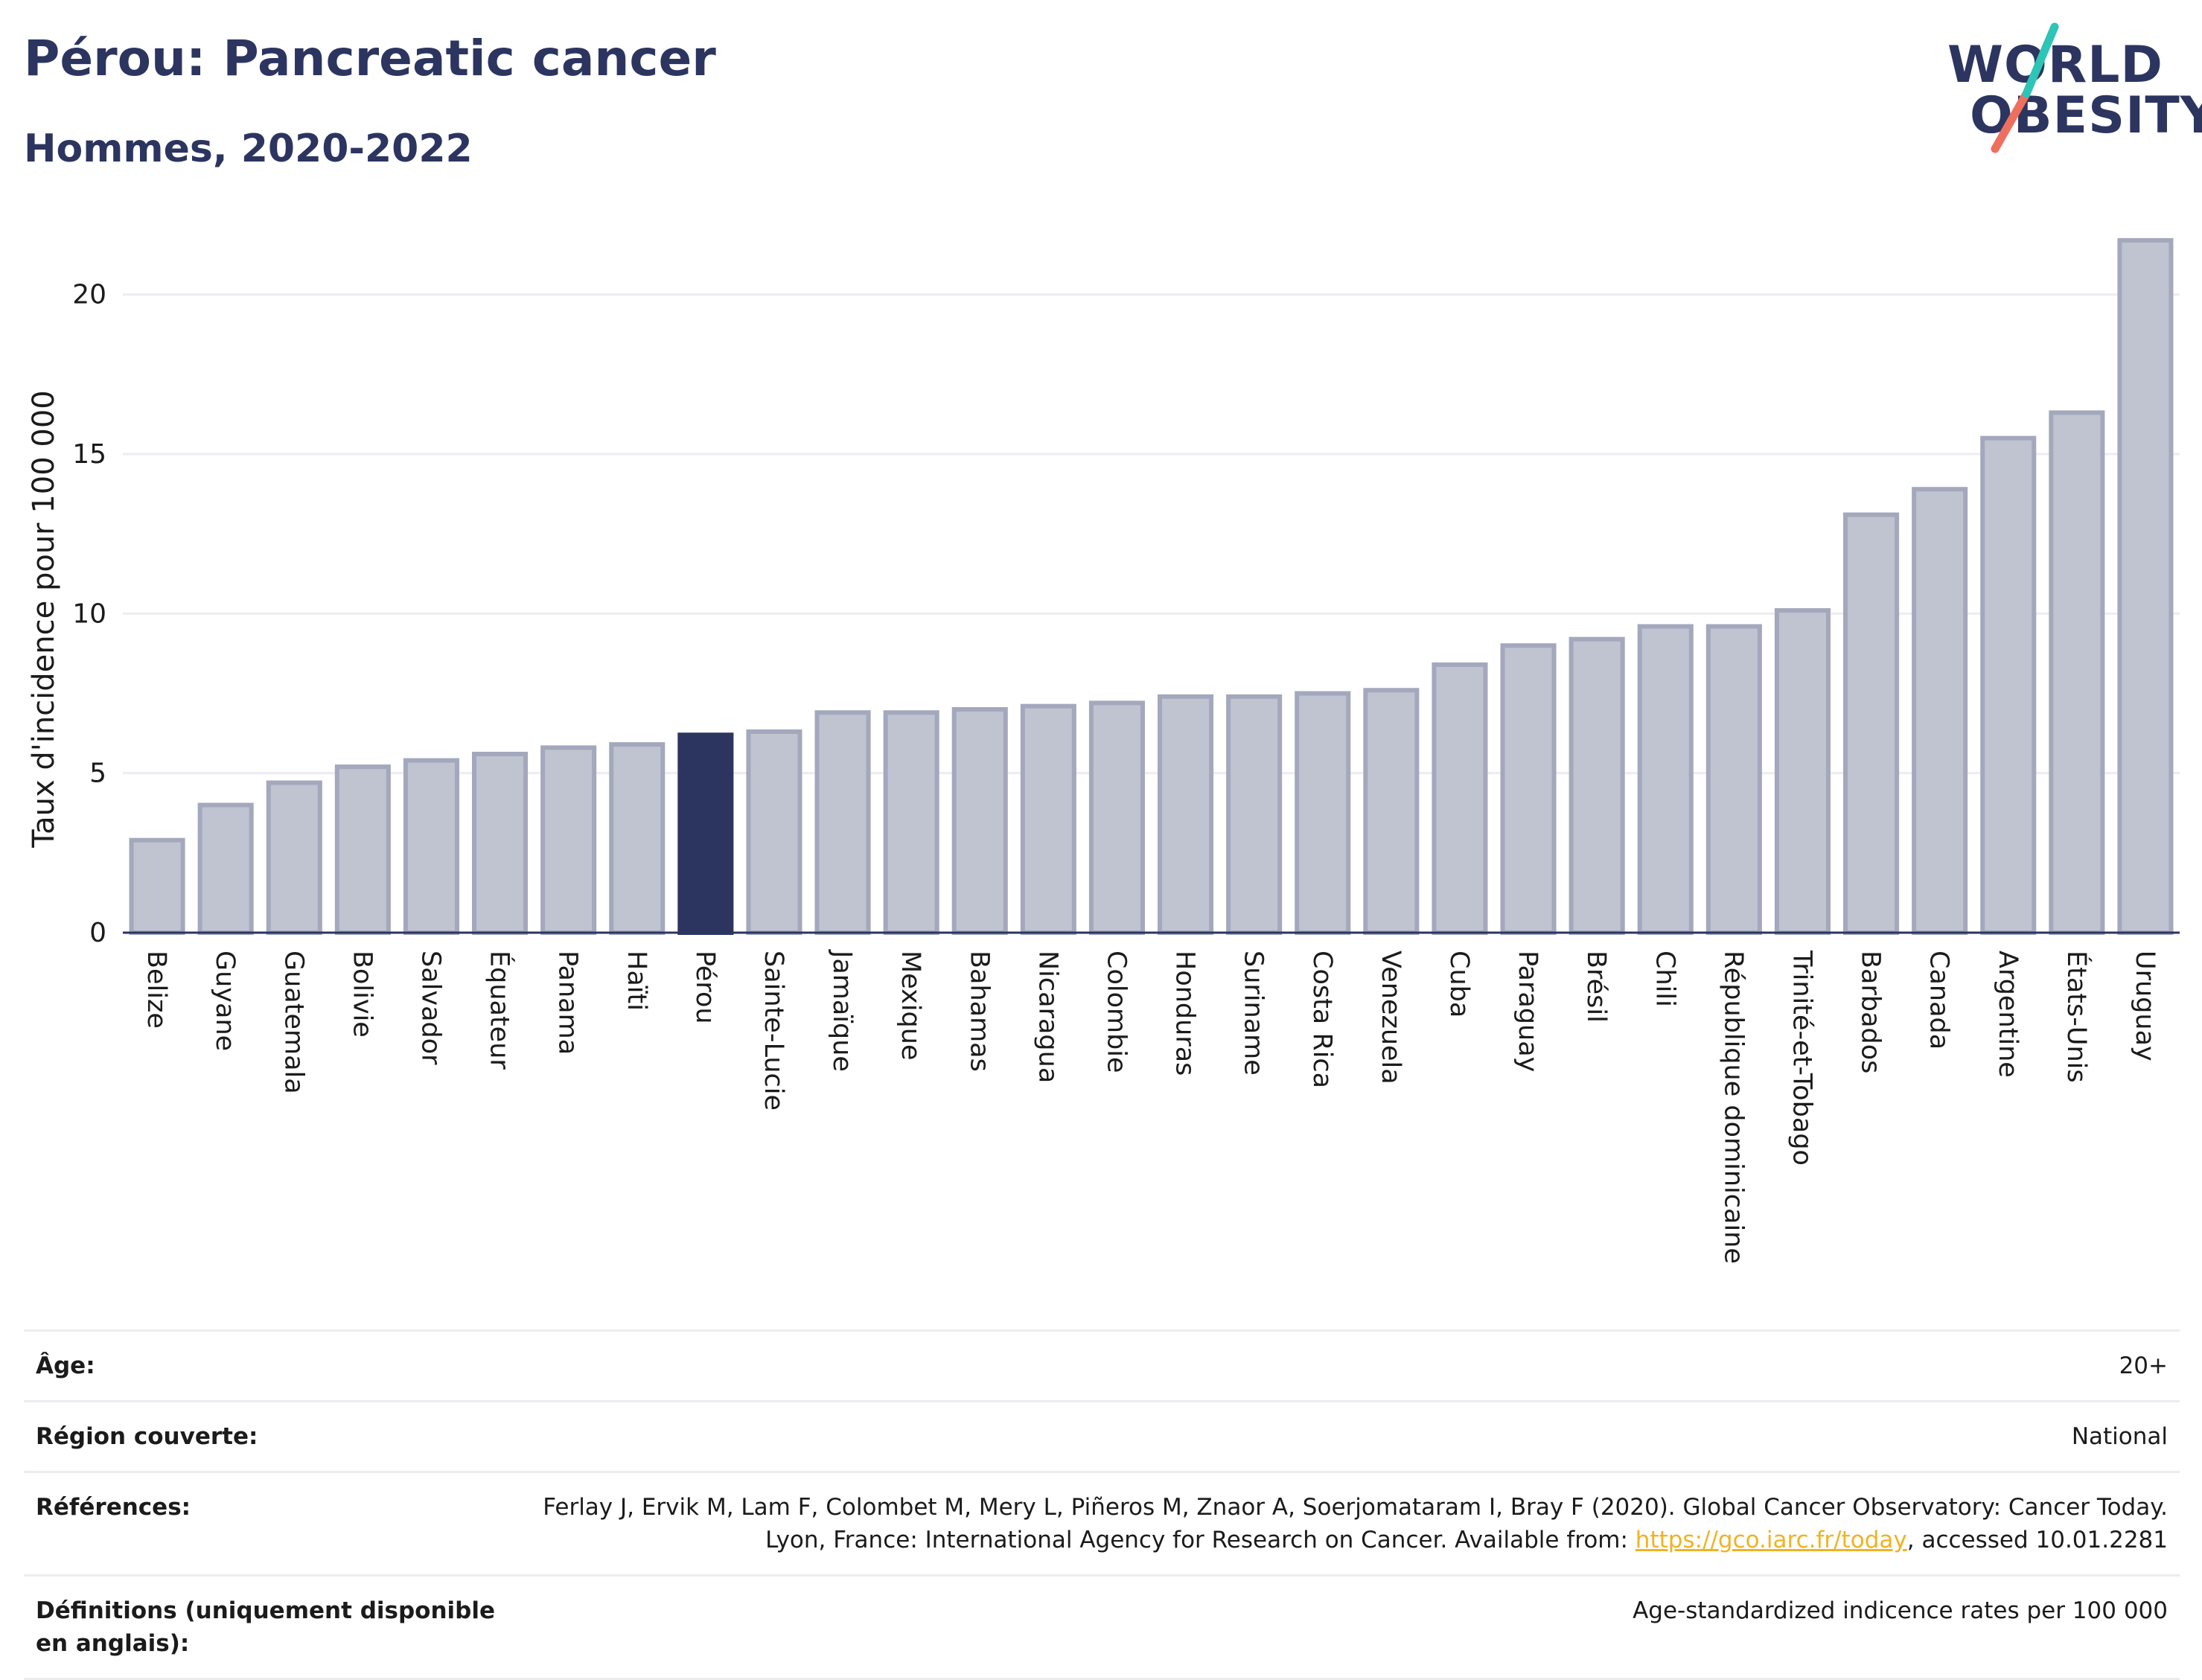 The width and height of the screenshot is (2202, 1680). What do you see at coordinates (842, 1010) in the screenshot?
I see `x-tick-label: Jamaïque` at bounding box center [842, 1010].